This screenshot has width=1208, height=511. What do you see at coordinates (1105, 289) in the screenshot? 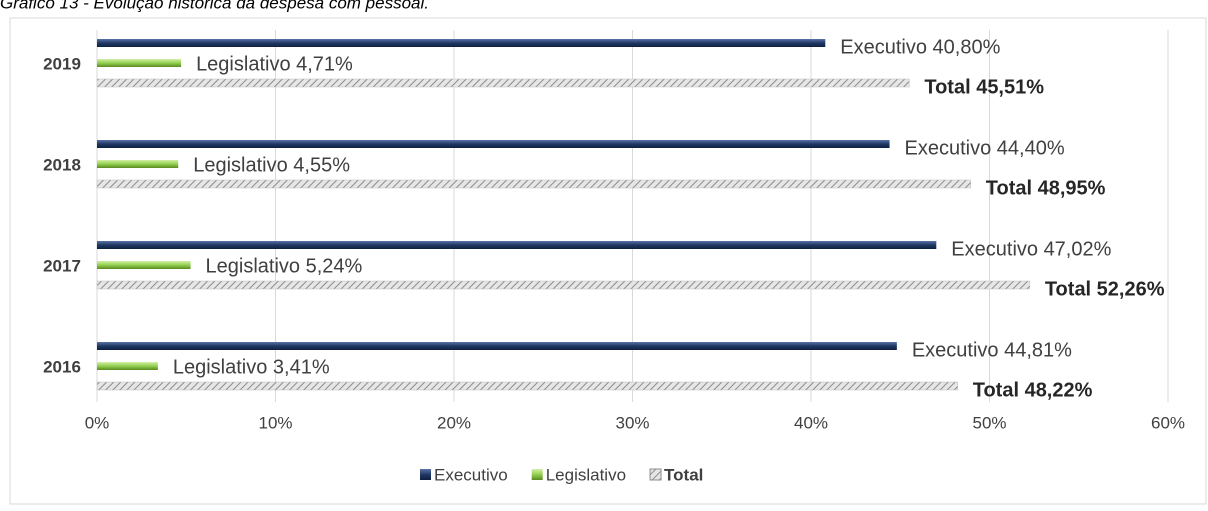
I see `data-label: Total 52,26%` at bounding box center [1105, 289].